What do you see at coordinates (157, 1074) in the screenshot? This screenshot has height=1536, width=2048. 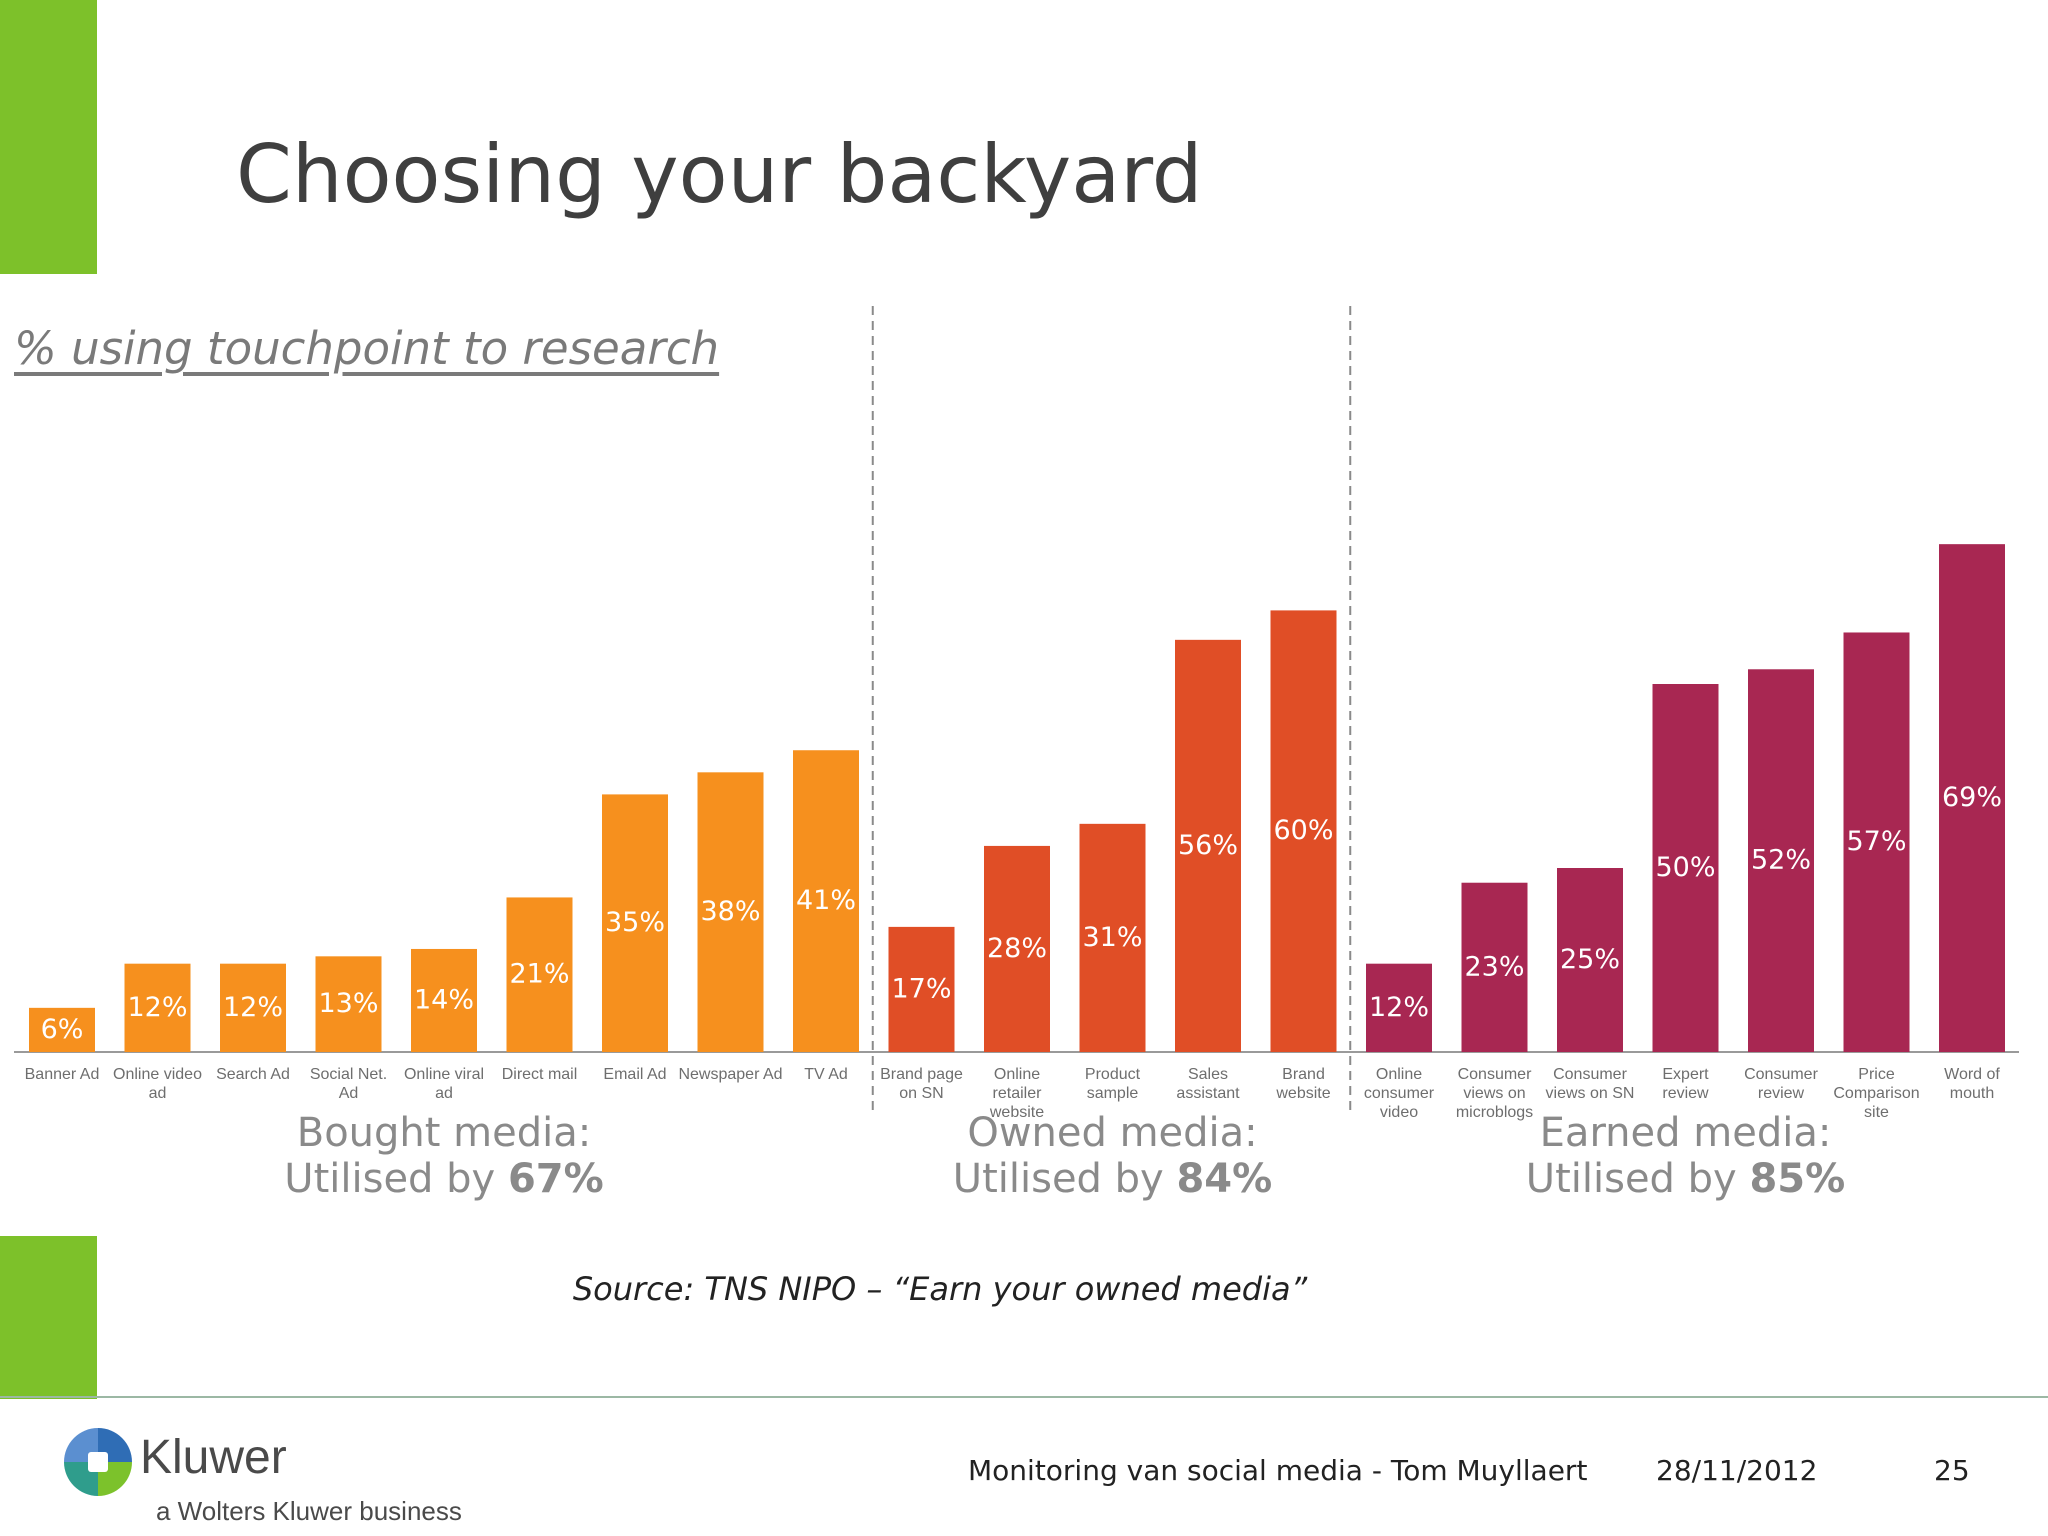 I see `category-label: Online video` at bounding box center [157, 1074].